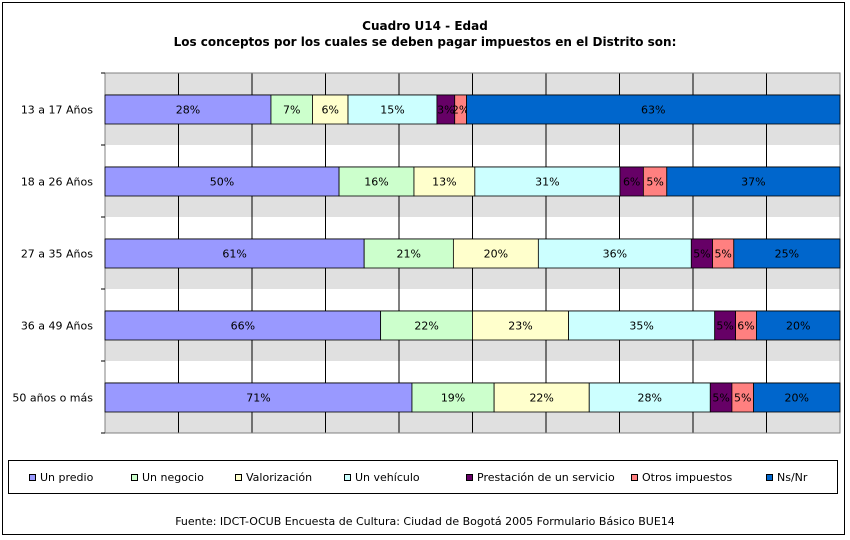 Image resolution: width=850 pixels, height=540 pixels. Describe the element at coordinates (279, 477) in the screenshot. I see `legend-label: Valorización` at that location.